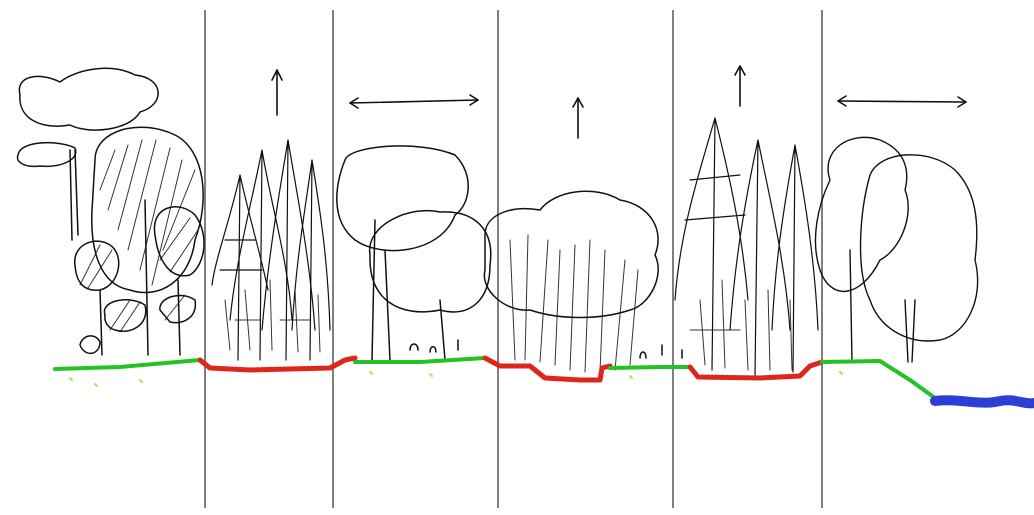  I want to click on ground-profile, so click(543, 382).